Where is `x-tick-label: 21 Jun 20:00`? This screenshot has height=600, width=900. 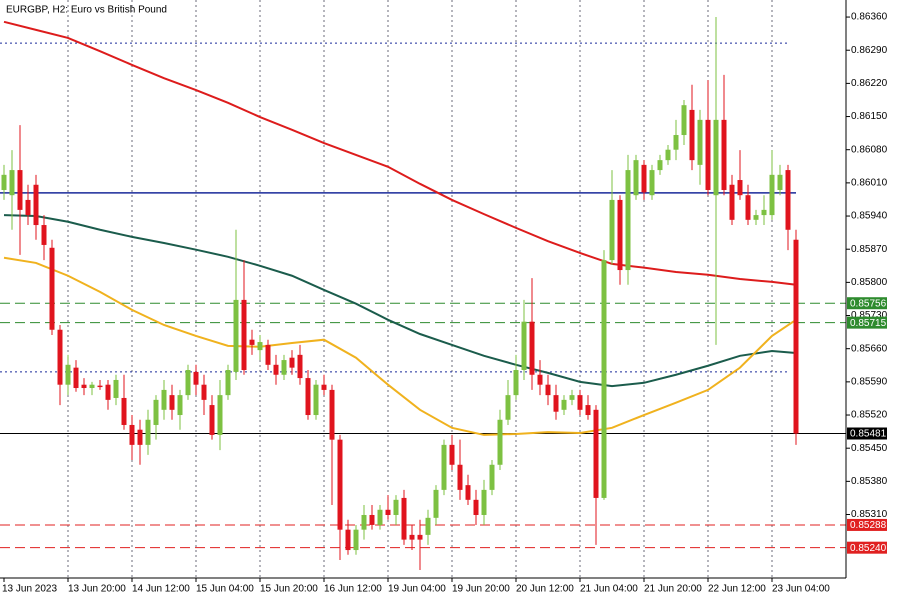
x-tick-label: 21 Jun 20:00 is located at coordinates (673, 589).